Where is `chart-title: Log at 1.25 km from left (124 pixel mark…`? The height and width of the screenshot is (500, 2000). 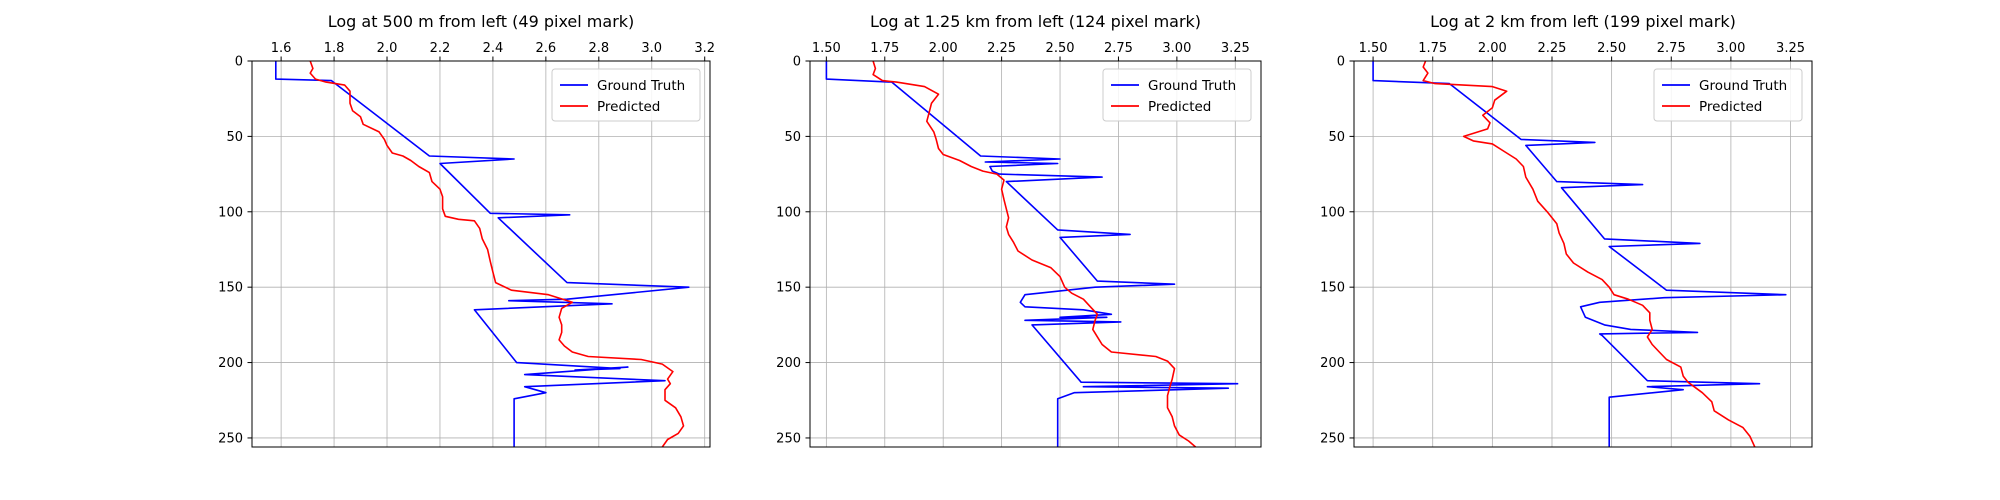
chart-title: Log at 1.25 km from left (124 pixel mark… is located at coordinates (1035, 21).